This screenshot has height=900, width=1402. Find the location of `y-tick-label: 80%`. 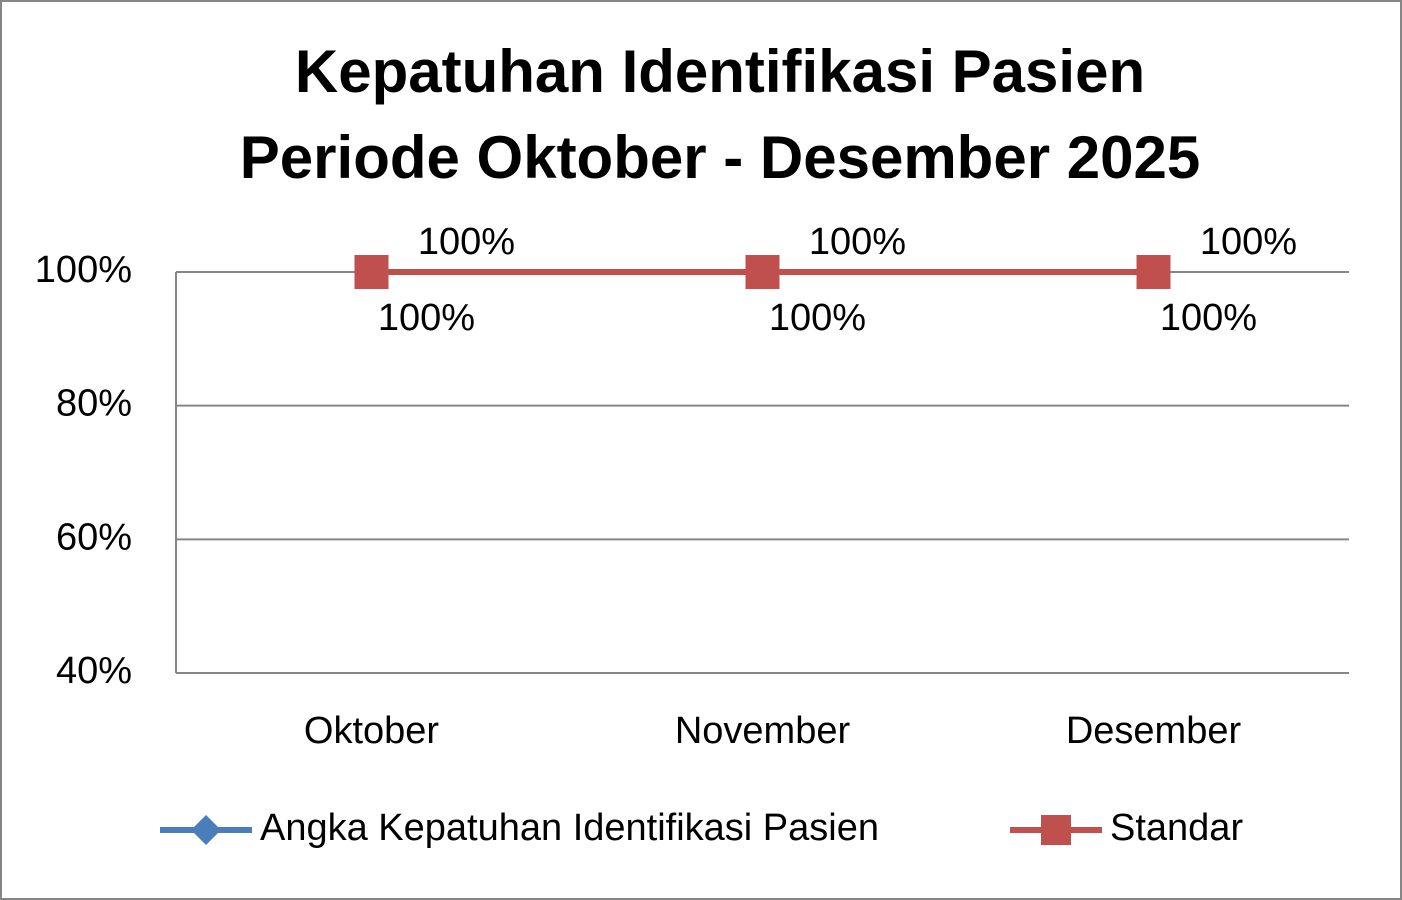

y-tick-label: 80% is located at coordinates (94, 404).